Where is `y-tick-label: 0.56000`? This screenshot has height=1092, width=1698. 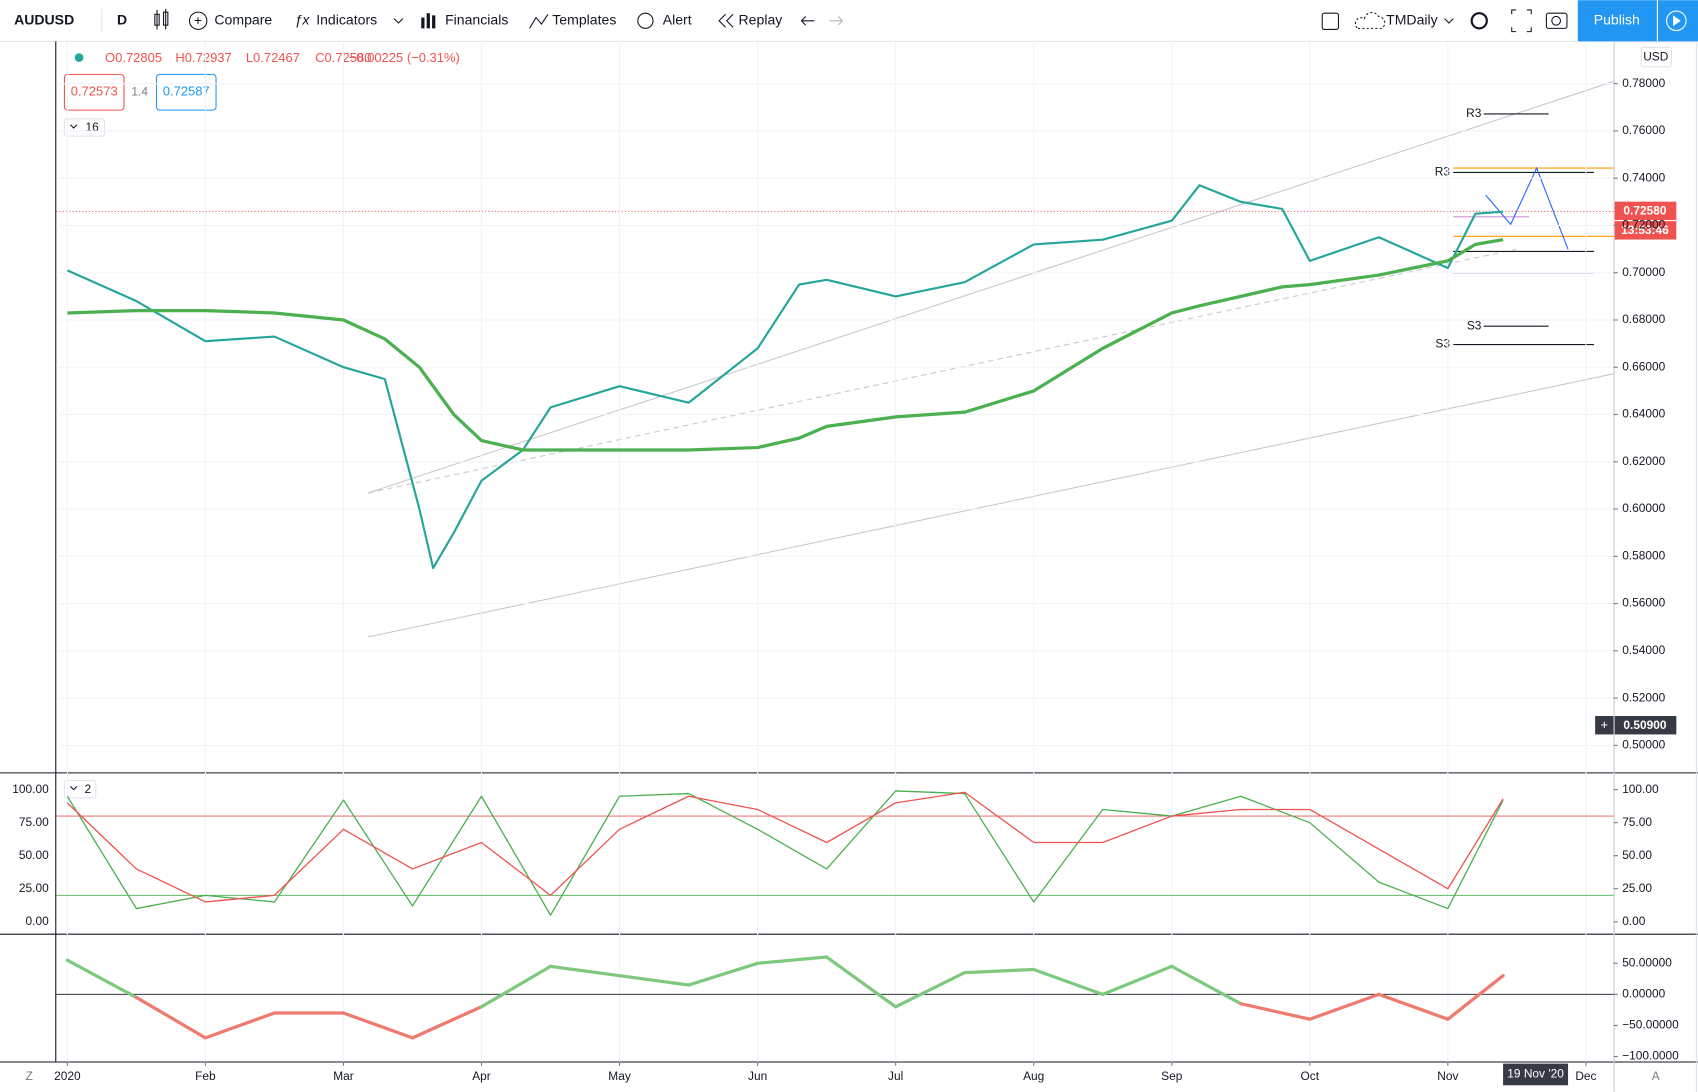
y-tick-label: 0.56000 is located at coordinates (1643, 603).